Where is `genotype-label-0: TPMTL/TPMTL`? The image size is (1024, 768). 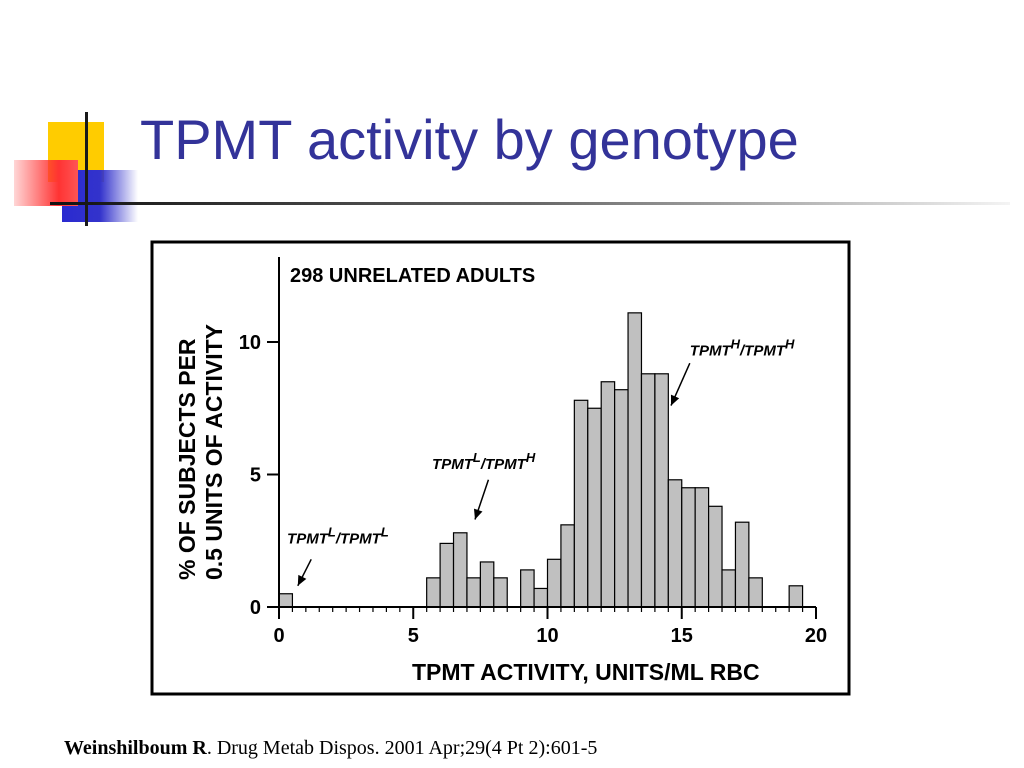
genotype-label-0: TPMTL/TPMTL is located at coordinates (338, 535).